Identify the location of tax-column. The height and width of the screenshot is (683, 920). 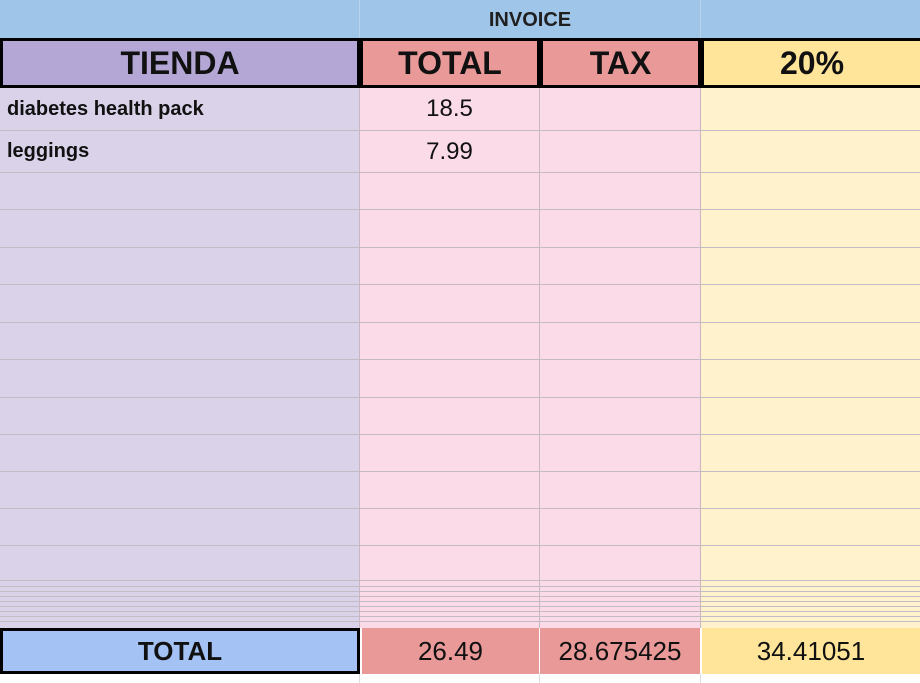
(620, 358).